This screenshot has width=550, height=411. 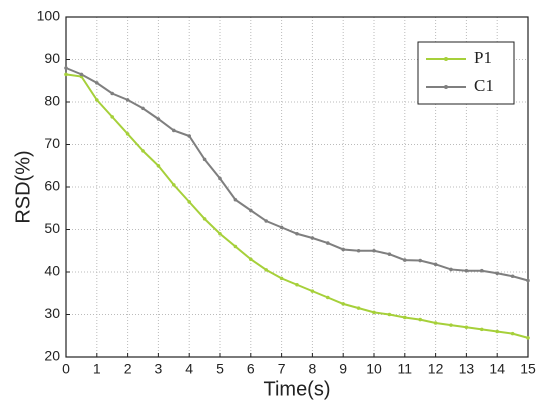 What do you see at coordinates (52, 356) in the screenshot?
I see `y-tick-label: 20` at bounding box center [52, 356].